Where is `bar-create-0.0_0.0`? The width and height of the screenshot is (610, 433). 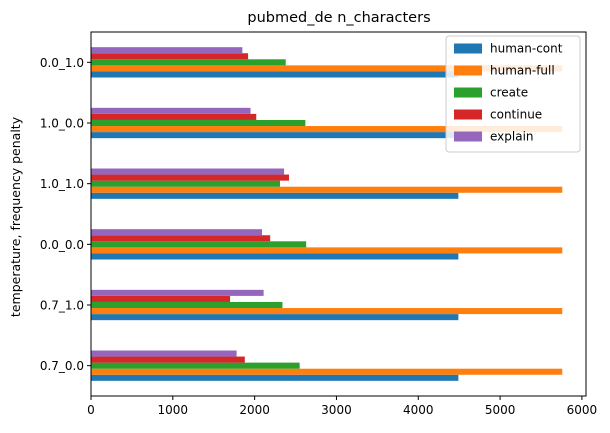 bar-create-0.0_0.0 is located at coordinates (199, 244).